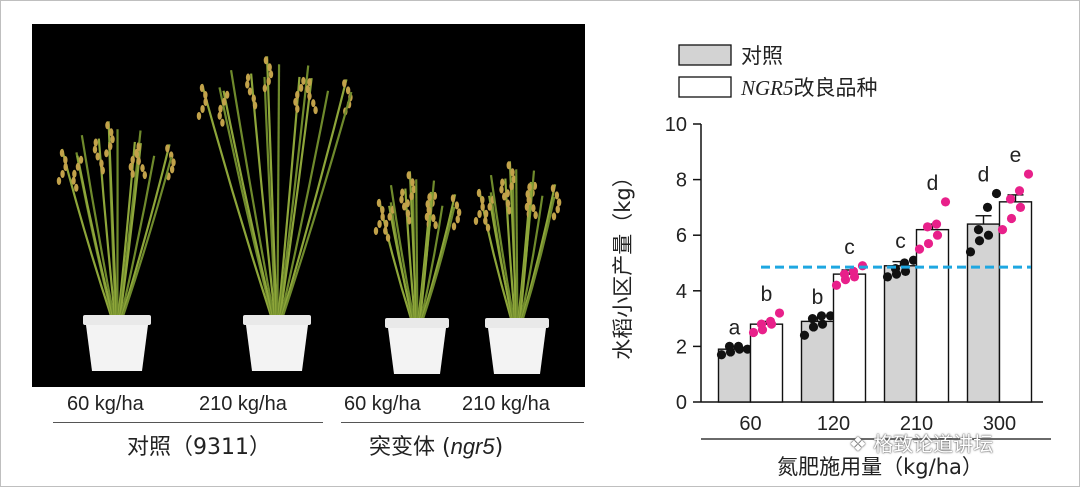 This screenshot has height=487, width=1080. What do you see at coordinates (916, 424) in the screenshot?
I see `x-tick-label: 210` at bounding box center [916, 424].